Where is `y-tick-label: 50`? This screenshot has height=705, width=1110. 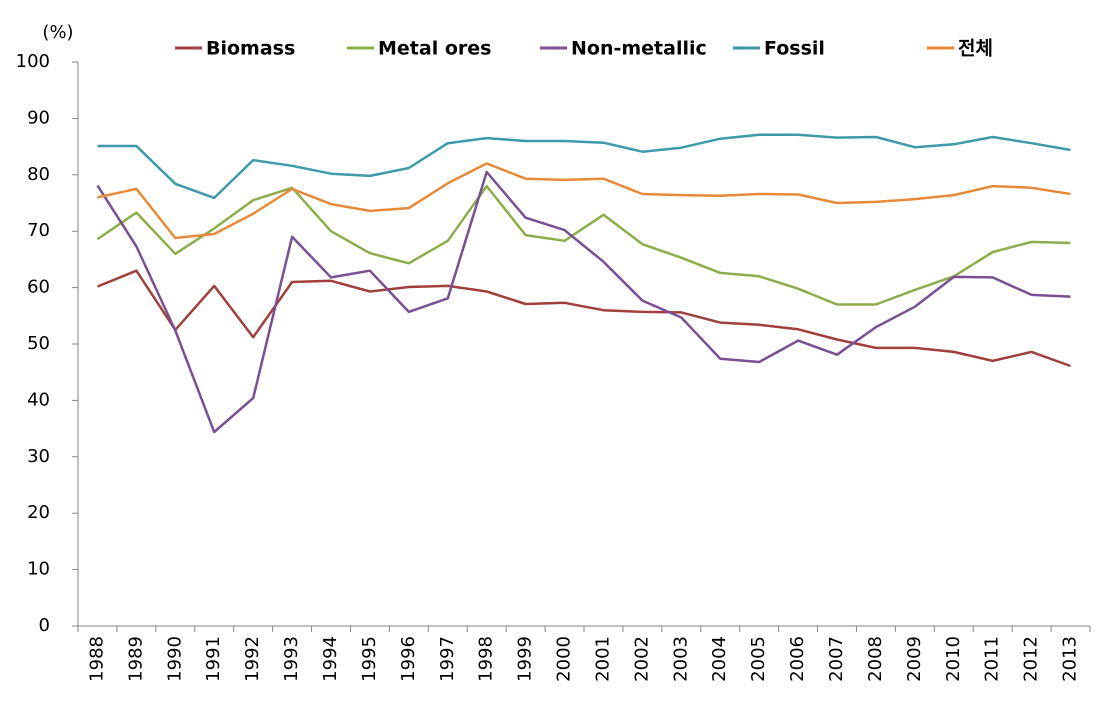
y-tick-label: 50 is located at coordinates (38, 343).